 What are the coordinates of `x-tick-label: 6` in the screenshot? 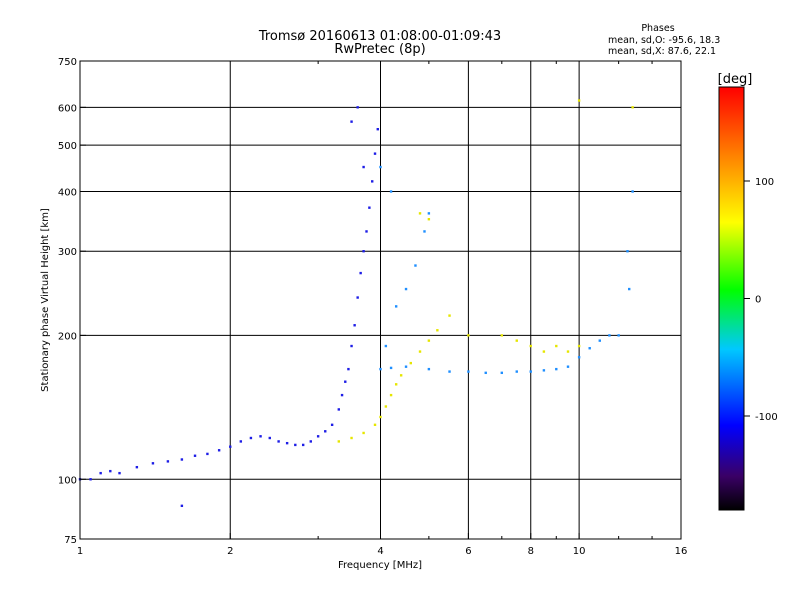 It's located at (468, 551).